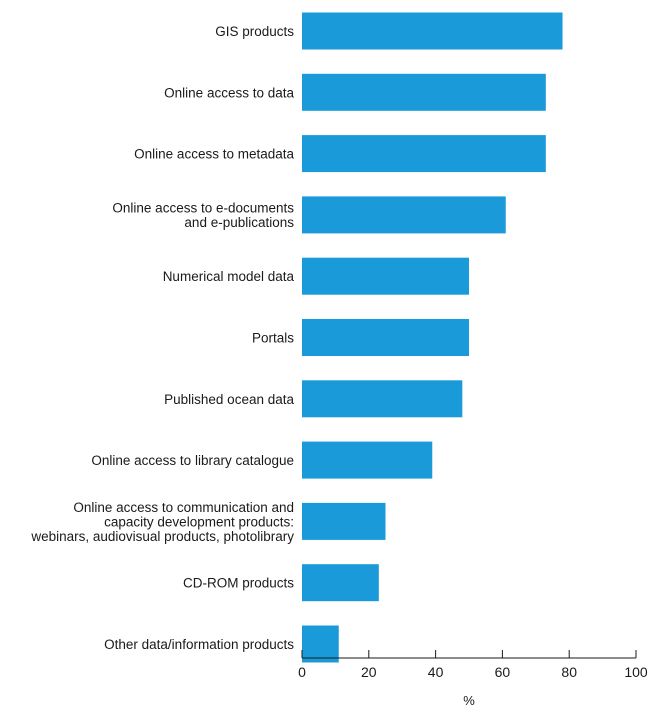 The width and height of the screenshot is (650, 709). What do you see at coordinates (369, 672) in the screenshot?
I see `x-tick-label: 20` at bounding box center [369, 672].